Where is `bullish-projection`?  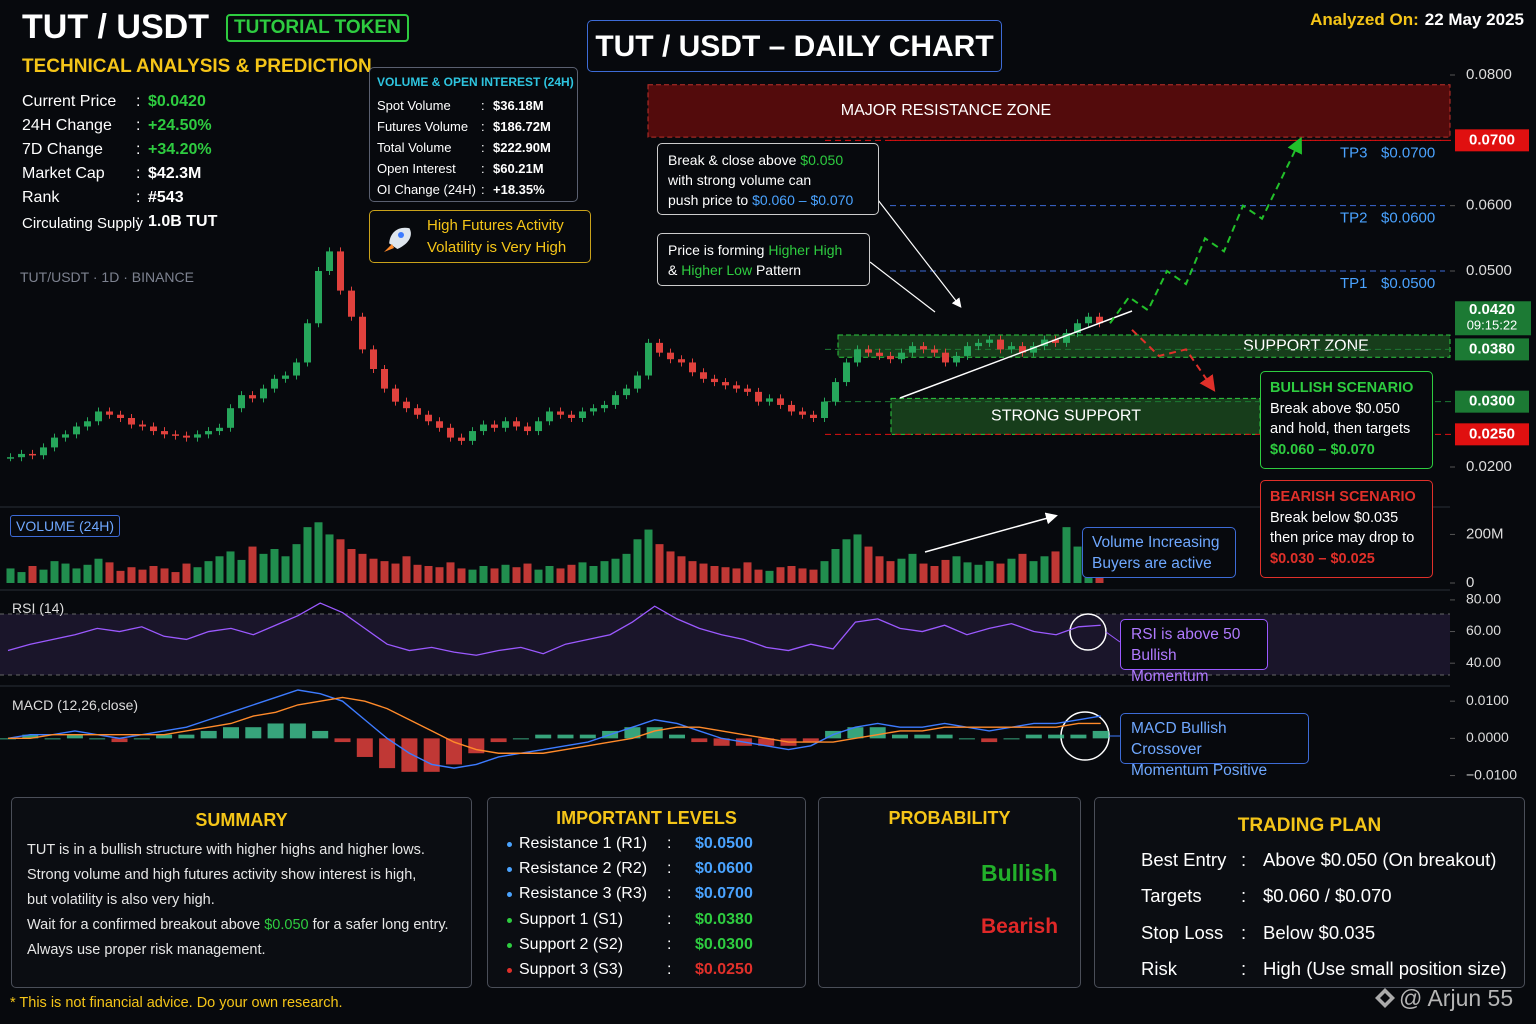
bullish-projection is located at coordinates (1205, 230).